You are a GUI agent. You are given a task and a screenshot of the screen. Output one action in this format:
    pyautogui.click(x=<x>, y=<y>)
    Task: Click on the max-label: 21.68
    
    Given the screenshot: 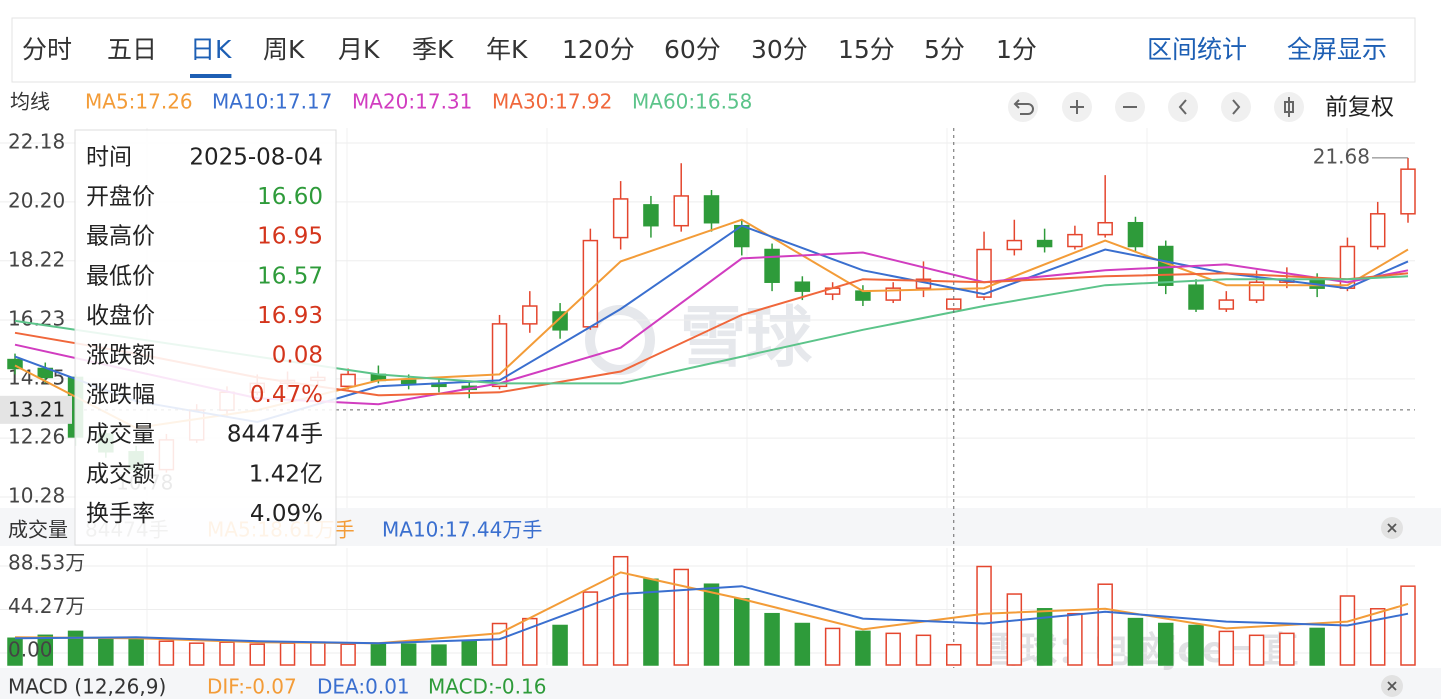 What is the action you would take?
    pyautogui.click(x=1341, y=156)
    